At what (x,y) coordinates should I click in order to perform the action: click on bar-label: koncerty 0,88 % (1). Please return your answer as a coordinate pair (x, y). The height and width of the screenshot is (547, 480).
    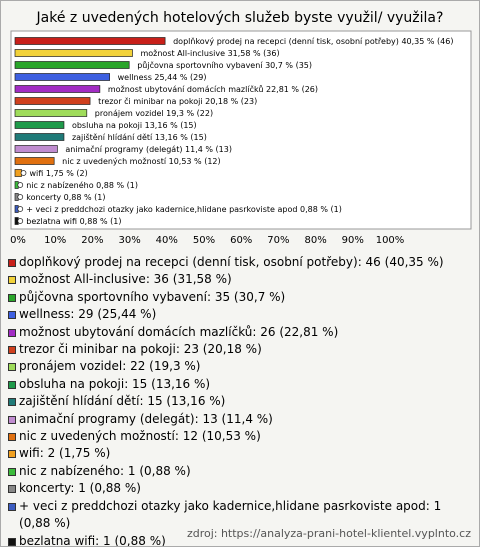
    Looking at the image, I should click on (65, 197).